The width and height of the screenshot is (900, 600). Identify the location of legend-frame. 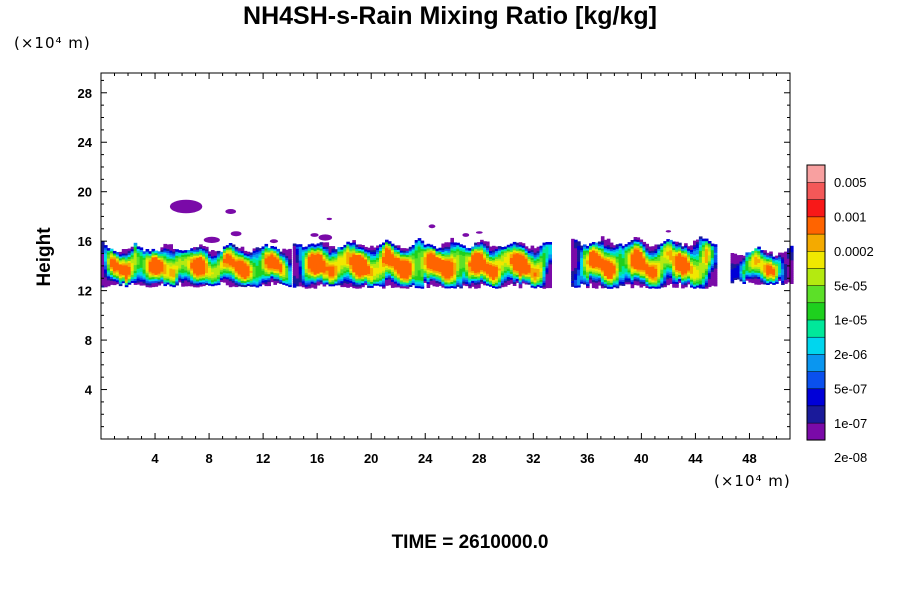
(816, 302).